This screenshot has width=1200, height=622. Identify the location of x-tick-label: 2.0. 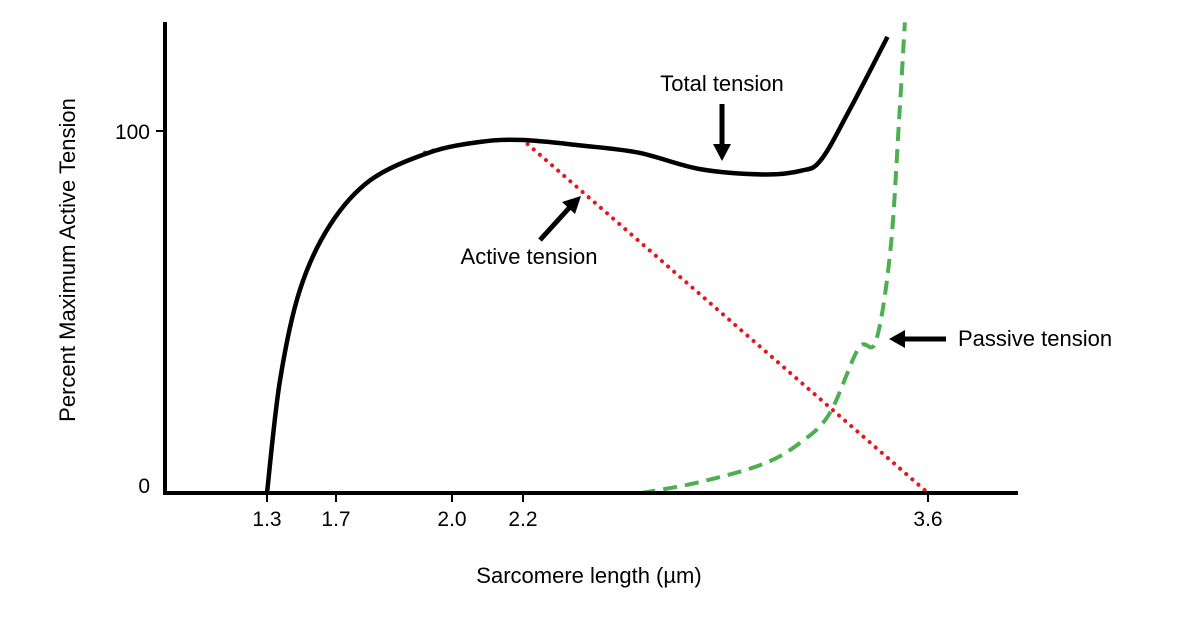
(451, 519).